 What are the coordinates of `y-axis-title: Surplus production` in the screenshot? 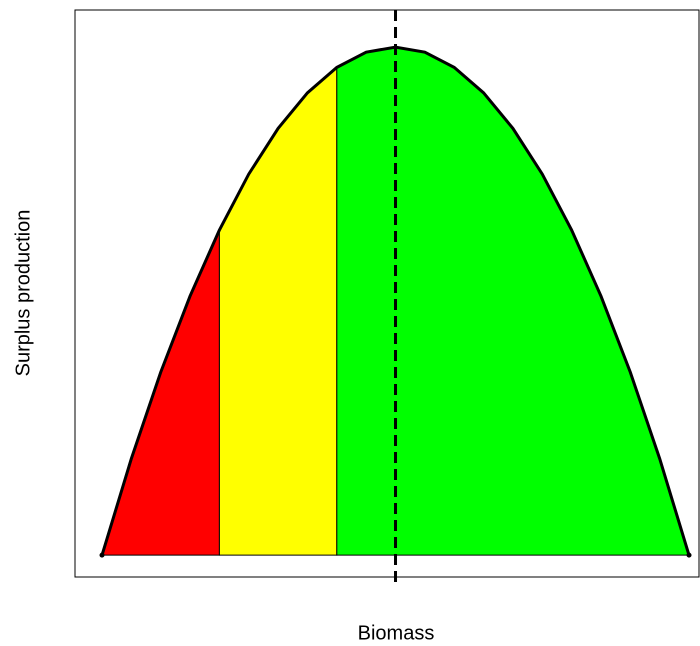 It's located at (23, 293).